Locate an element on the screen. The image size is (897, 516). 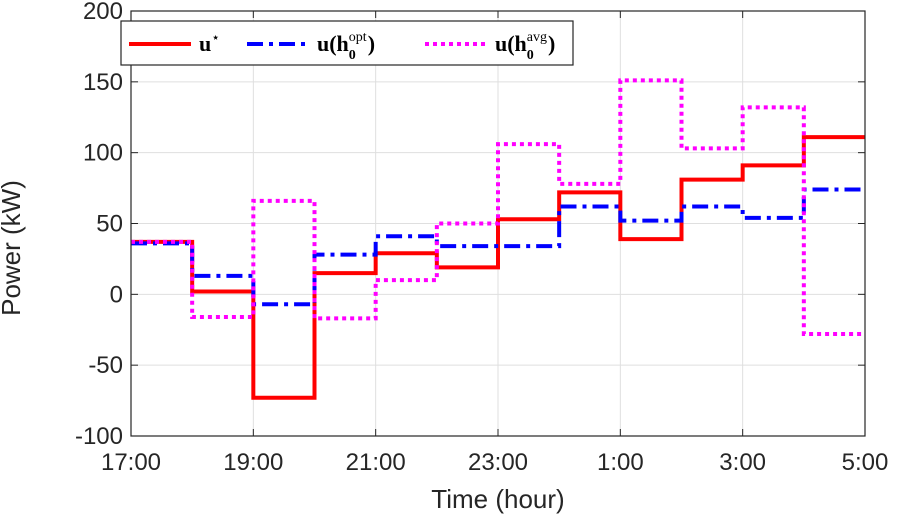
legend-label-1: u⋆ is located at coordinates (209, 43).